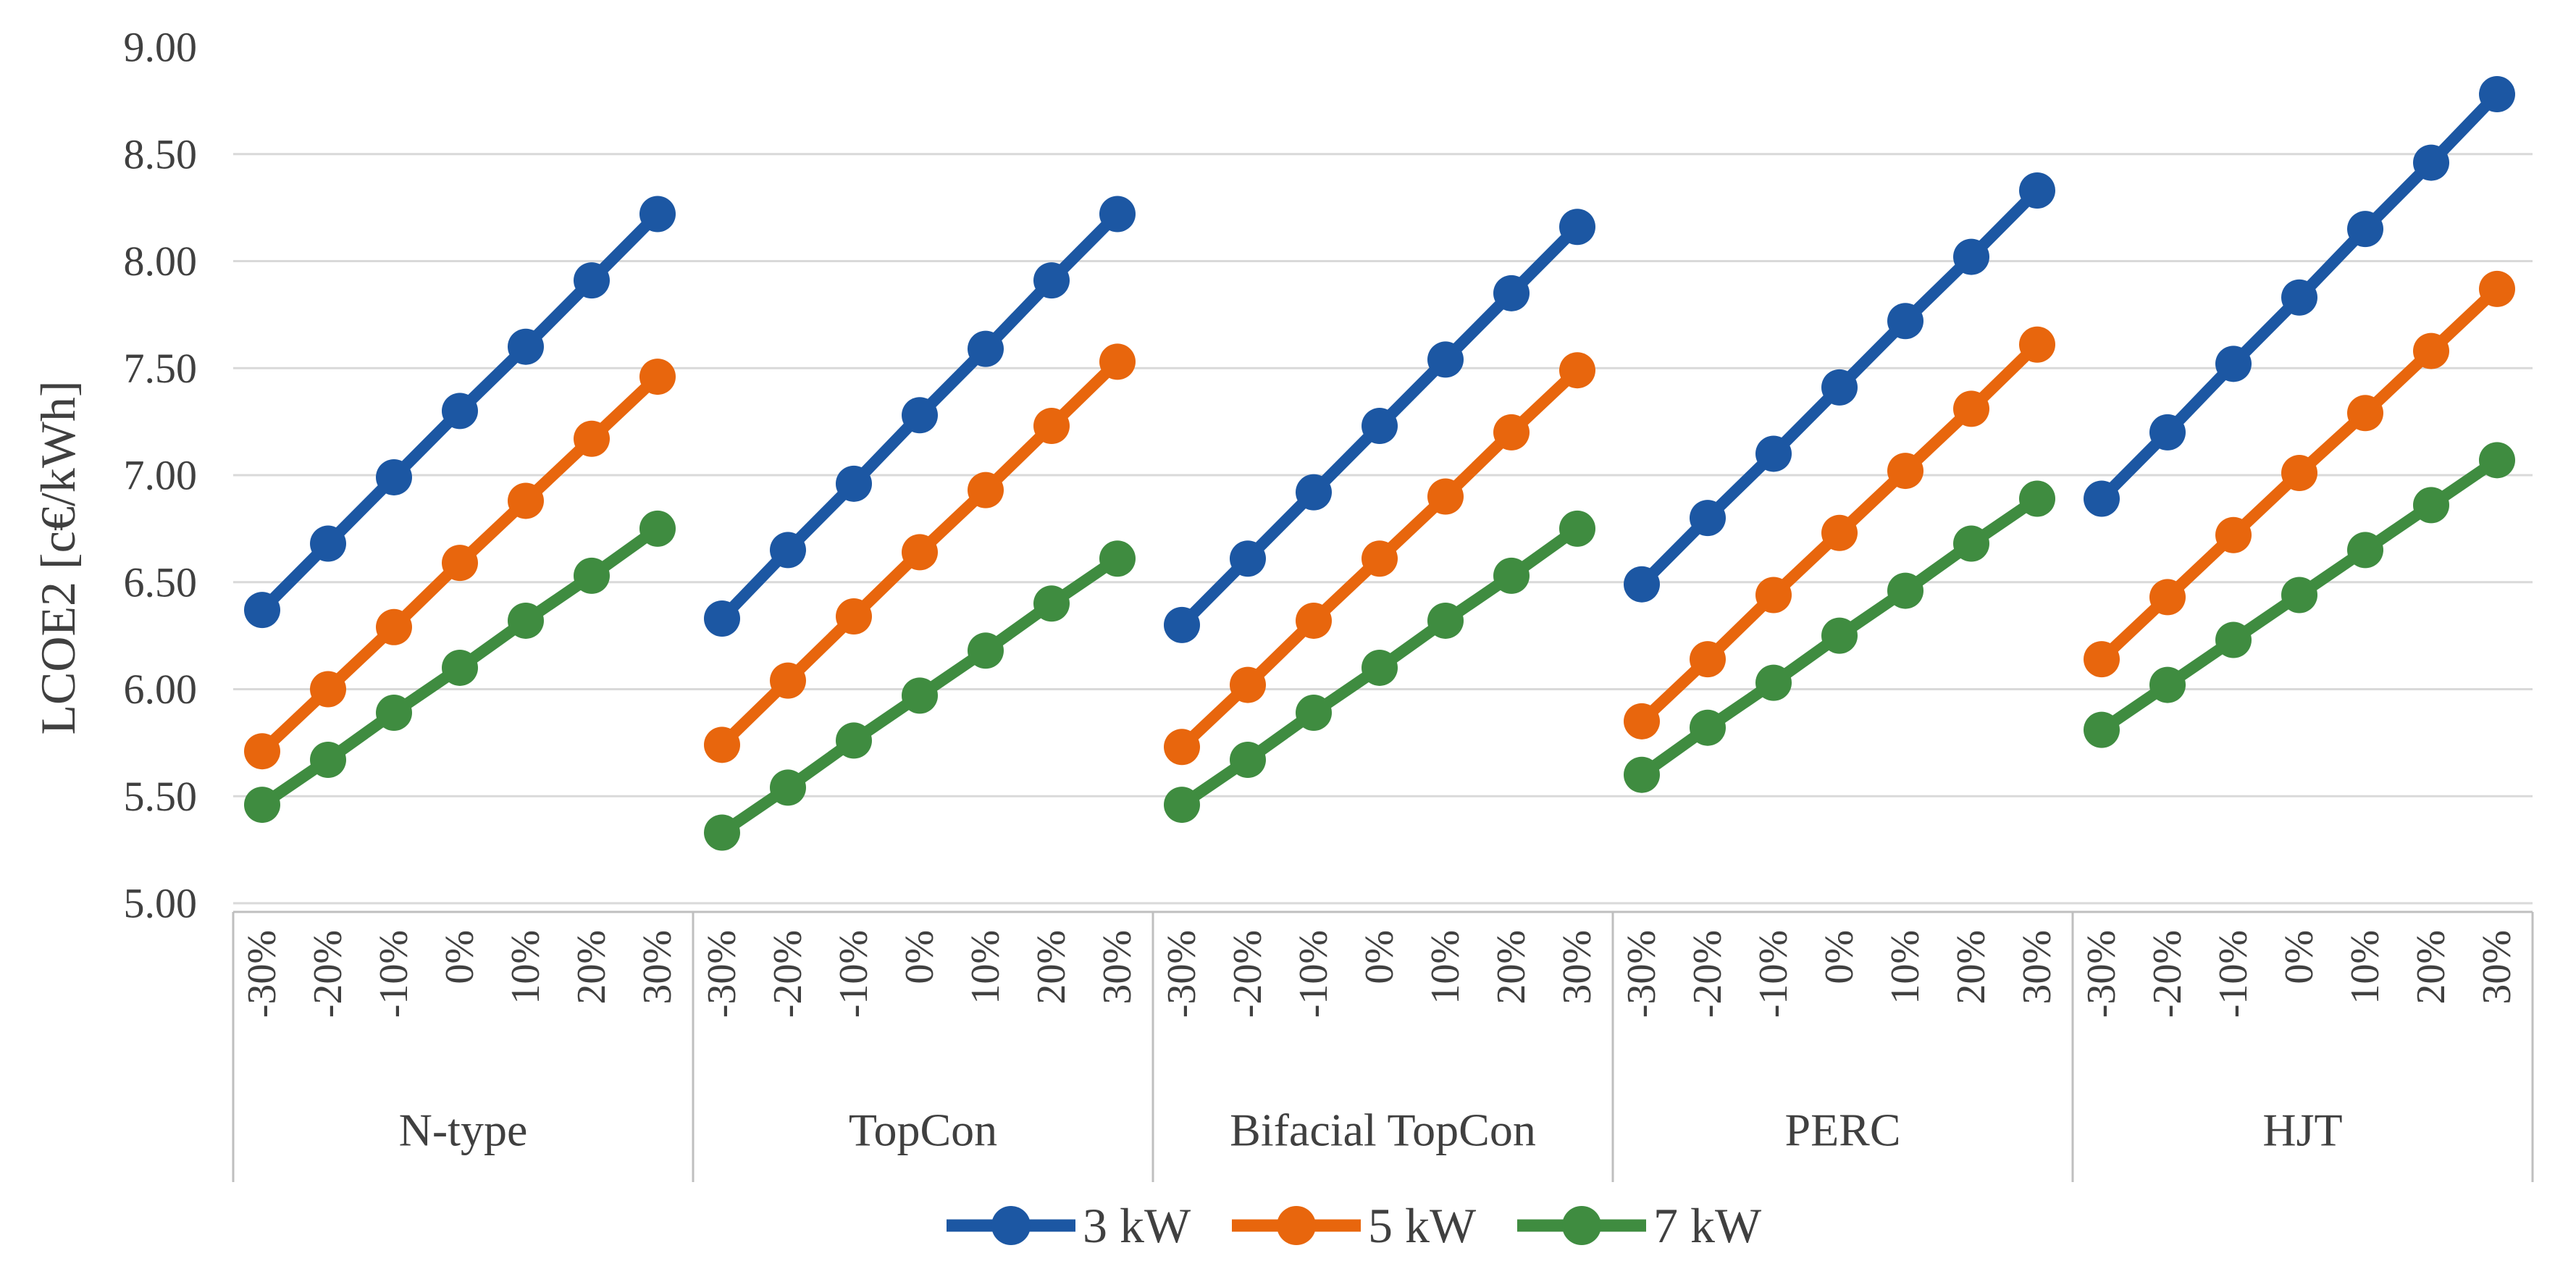 The image size is (2576, 1269). What do you see at coordinates (161, 796) in the screenshot?
I see `y-tick-label: 5.50` at bounding box center [161, 796].